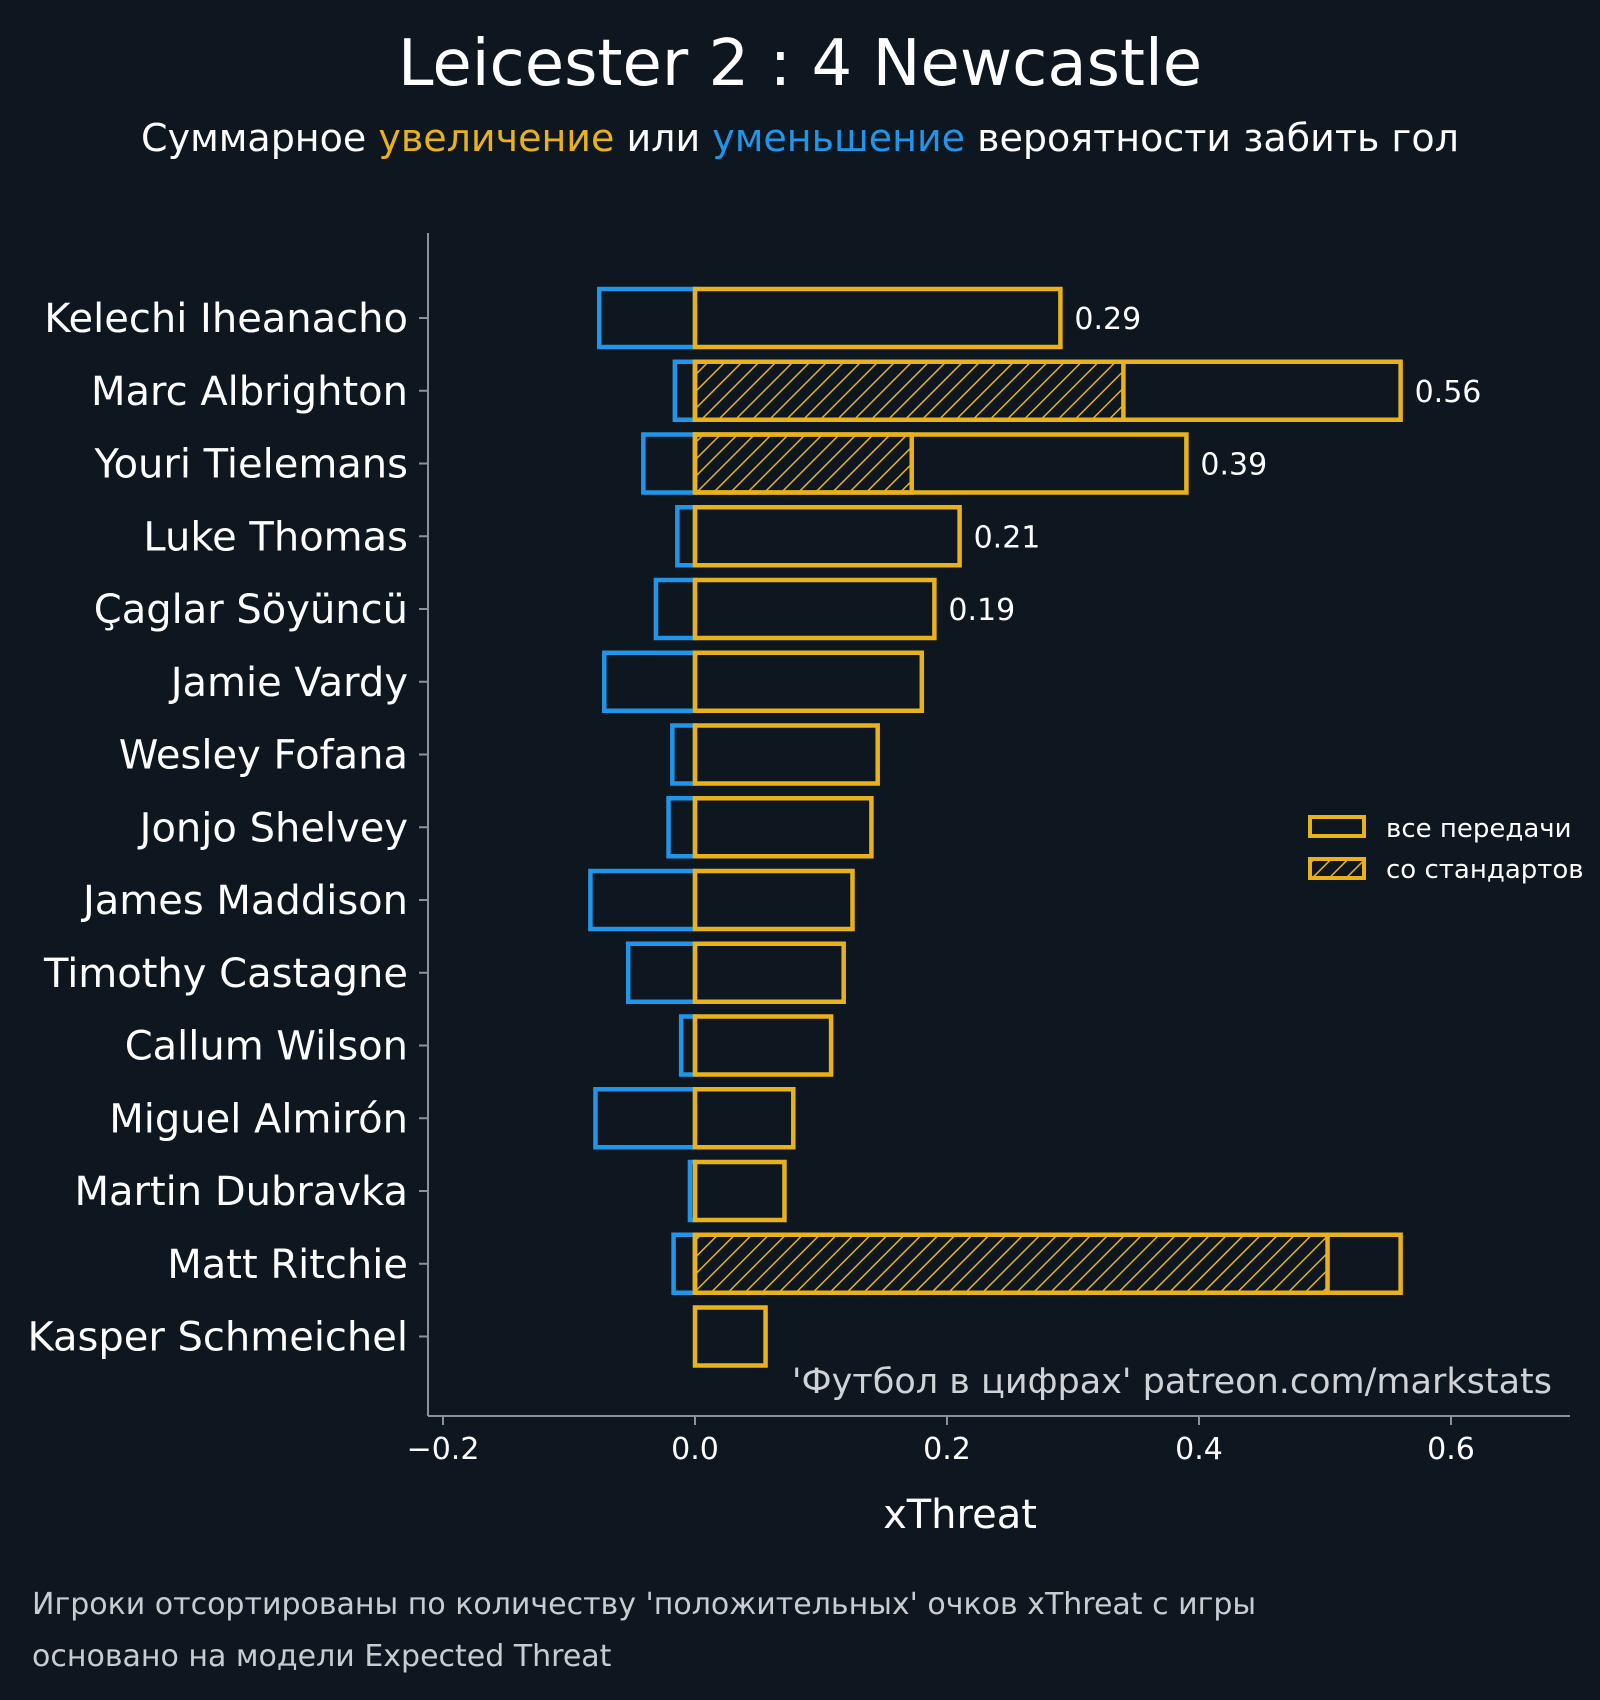 The width and height of the screenshot is (1600, 1700). I want to click on x-tick-label: 0.0, so click(695, 1449).